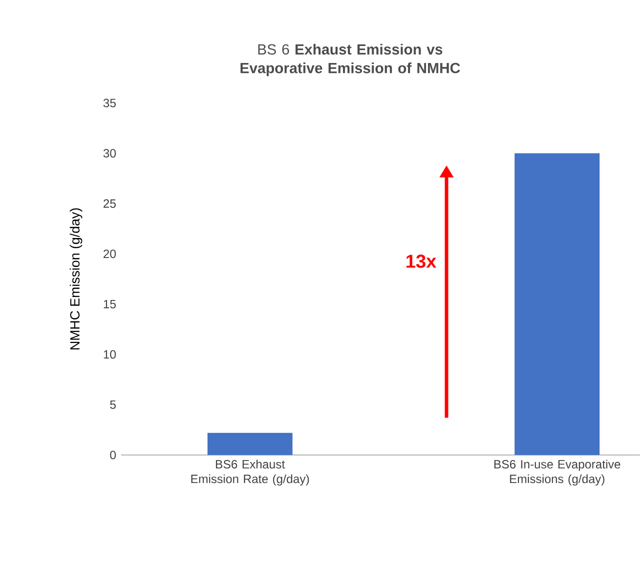 This screenshot has height=566, width=641. Describe the element at coordinates (110, 354) in the screenshot. I see `y-tick-label: 10` at that location.